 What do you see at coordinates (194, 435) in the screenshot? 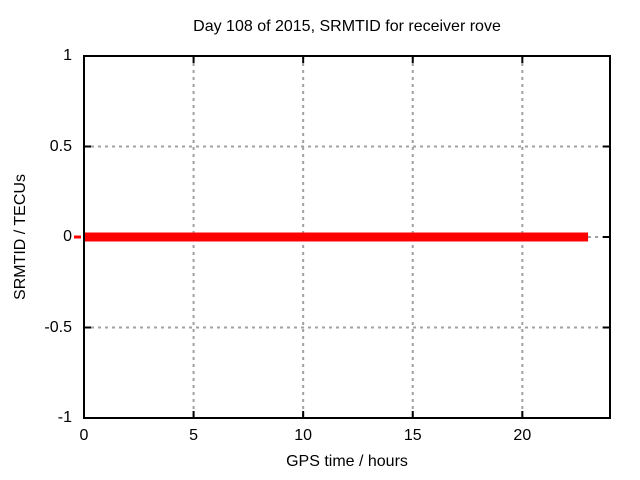
I see `x-tick-label: 5` at bounding box center [194, 435].